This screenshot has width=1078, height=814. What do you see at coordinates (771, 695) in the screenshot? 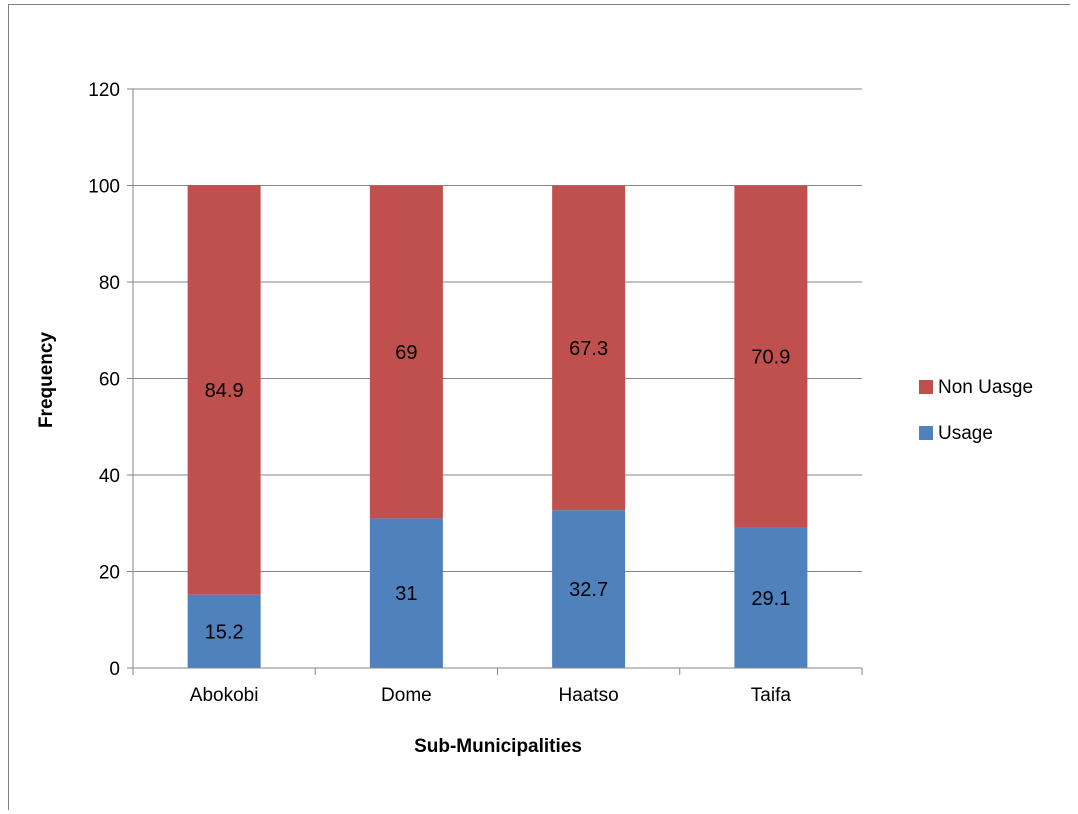
I see `x-tick-label: Taifa` at bounding box center [771, 695].